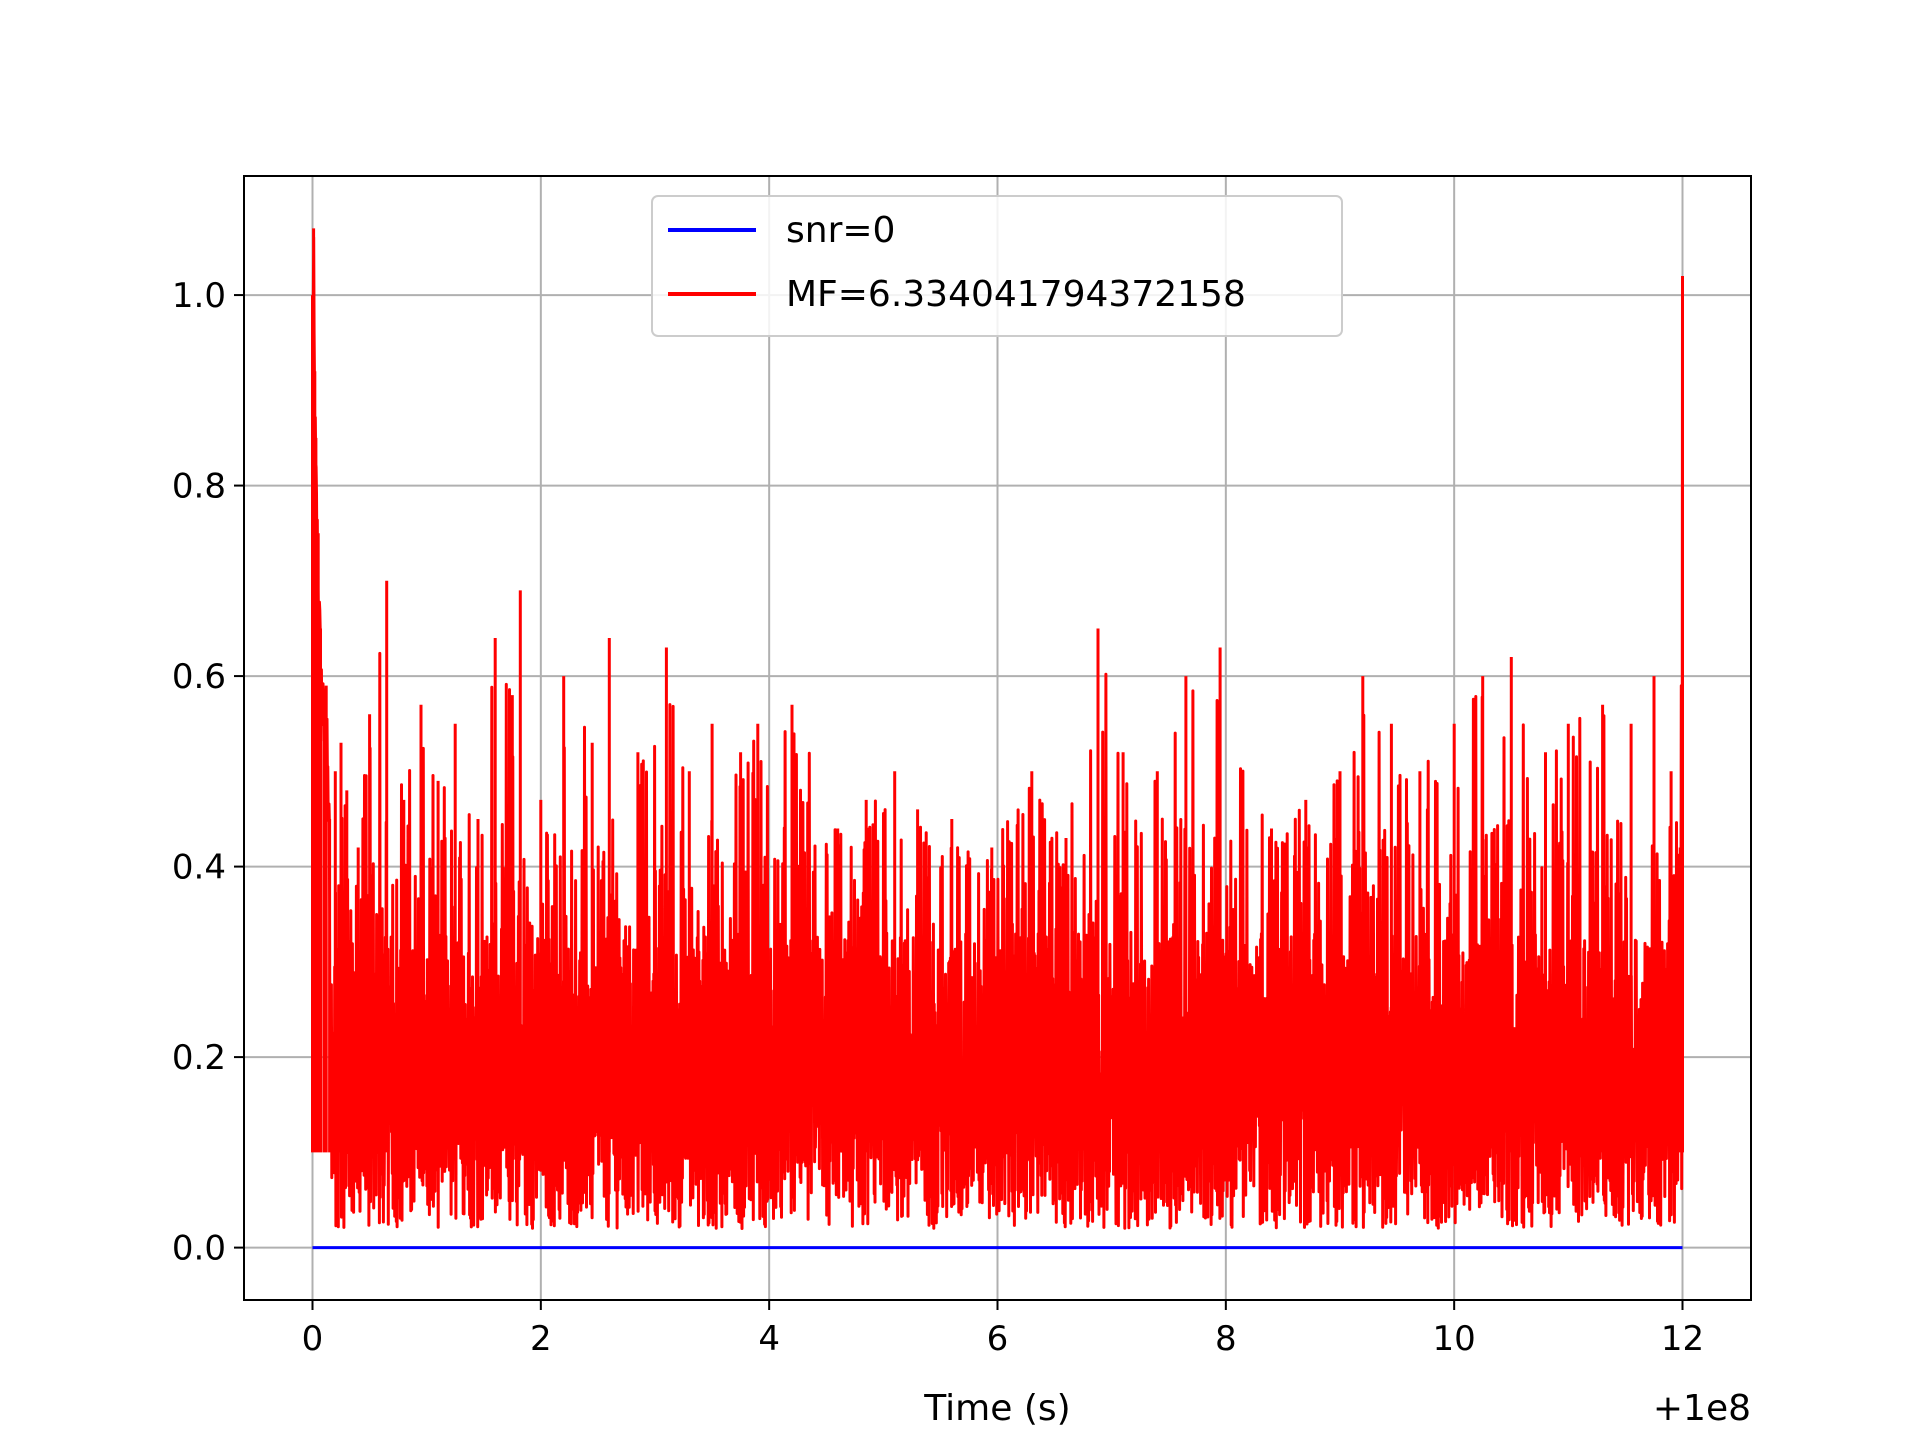 Image resolution: width=1920 pixels, height=1440 pixels. What do you see at coordinates (1454, 1339) in the screenshot?
I see `x-tick-label: 10` at bounding box center [1454, 1339].